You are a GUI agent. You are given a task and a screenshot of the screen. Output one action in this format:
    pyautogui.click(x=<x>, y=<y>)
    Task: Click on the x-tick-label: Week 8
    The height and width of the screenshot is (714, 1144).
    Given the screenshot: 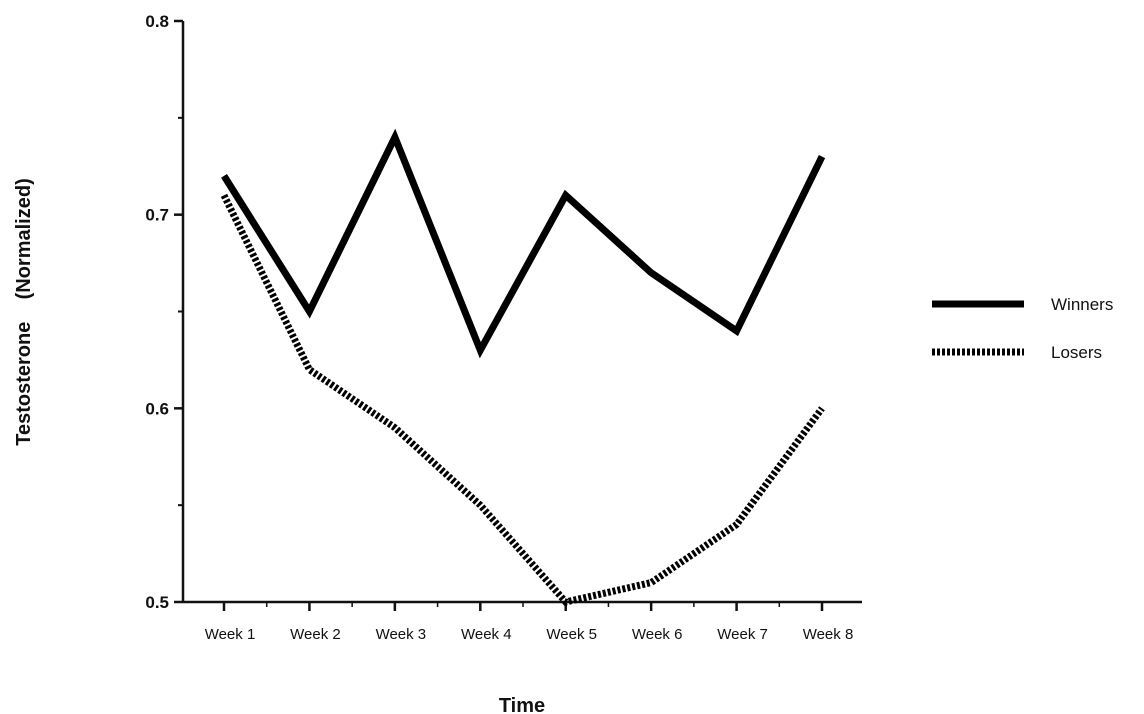 What is the action you would take?
    pyautogui.click(x=828, y=634)
    